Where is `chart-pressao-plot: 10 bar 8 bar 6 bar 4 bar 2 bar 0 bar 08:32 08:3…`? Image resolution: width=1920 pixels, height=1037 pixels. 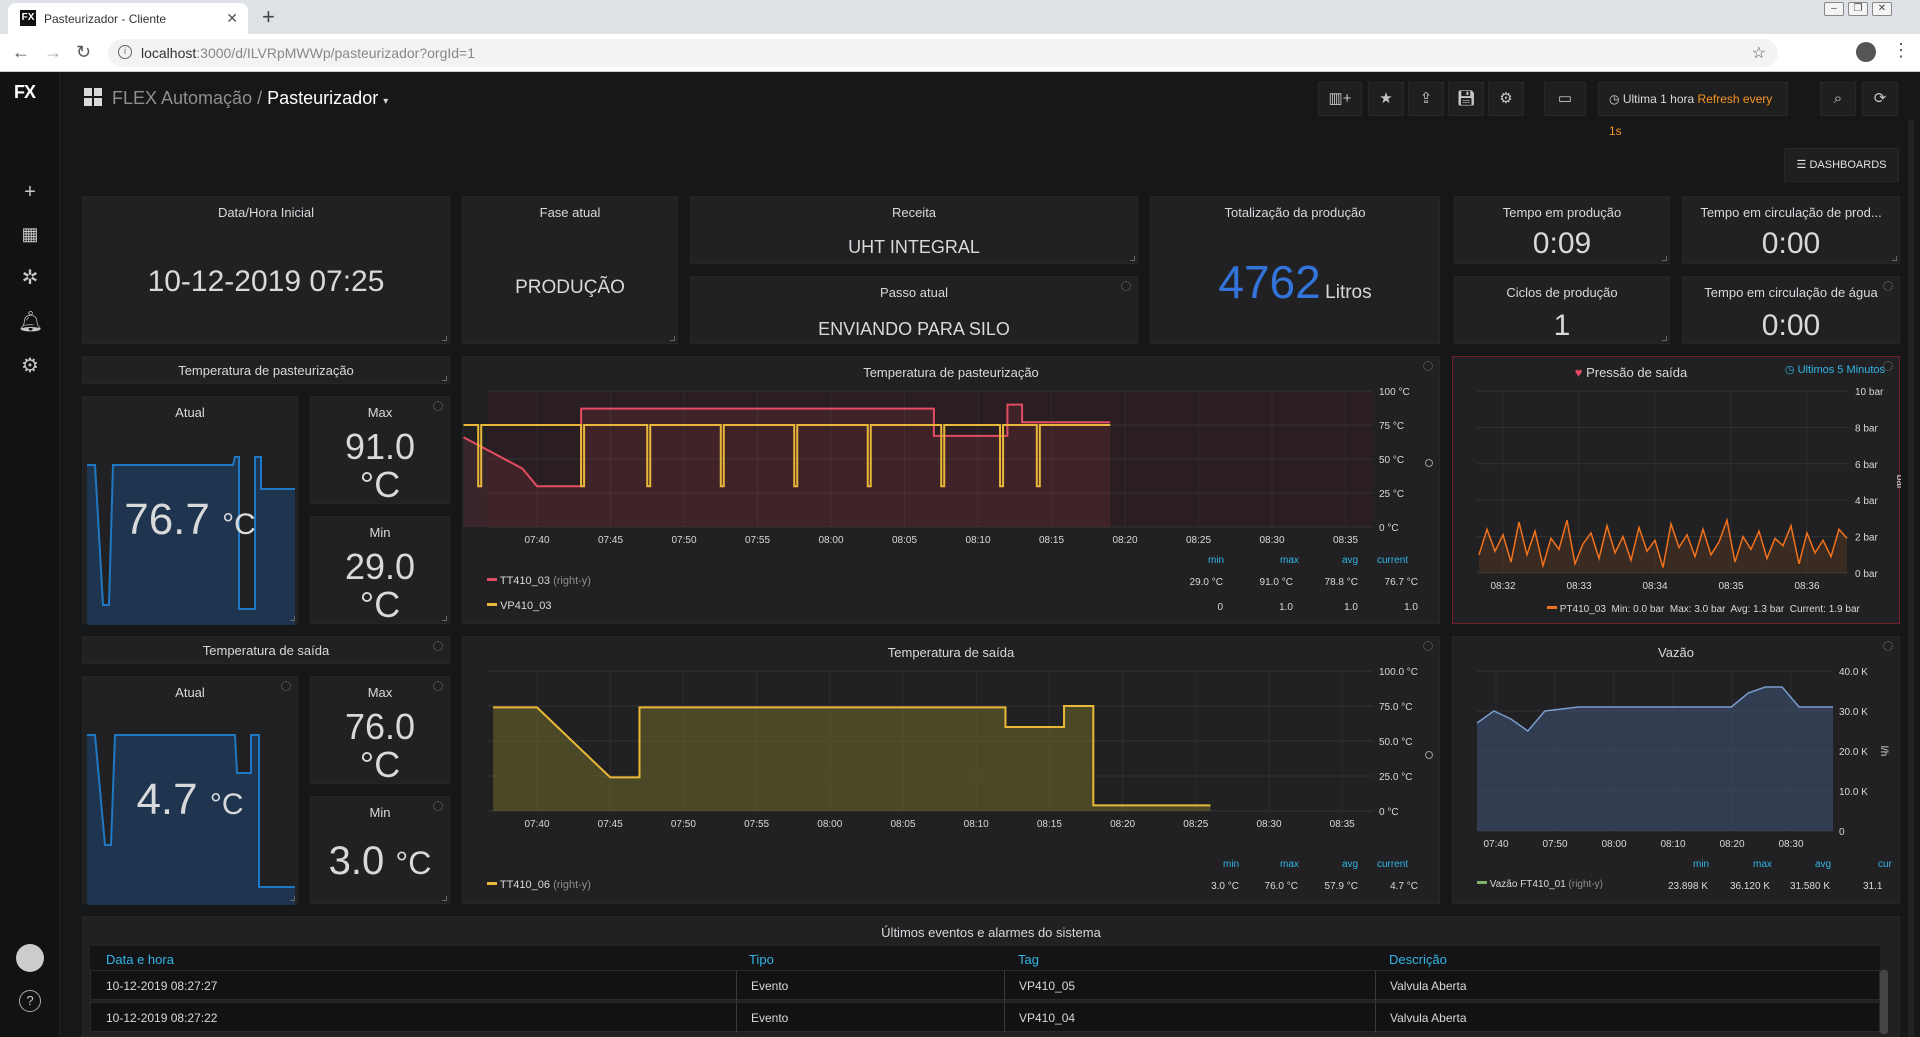
chart-pressao-plot: 10 bar 8 bar 6 bar 4 bar 2 bar 0 bar 08:32 08:3… is located at coordinates (1677, 477).